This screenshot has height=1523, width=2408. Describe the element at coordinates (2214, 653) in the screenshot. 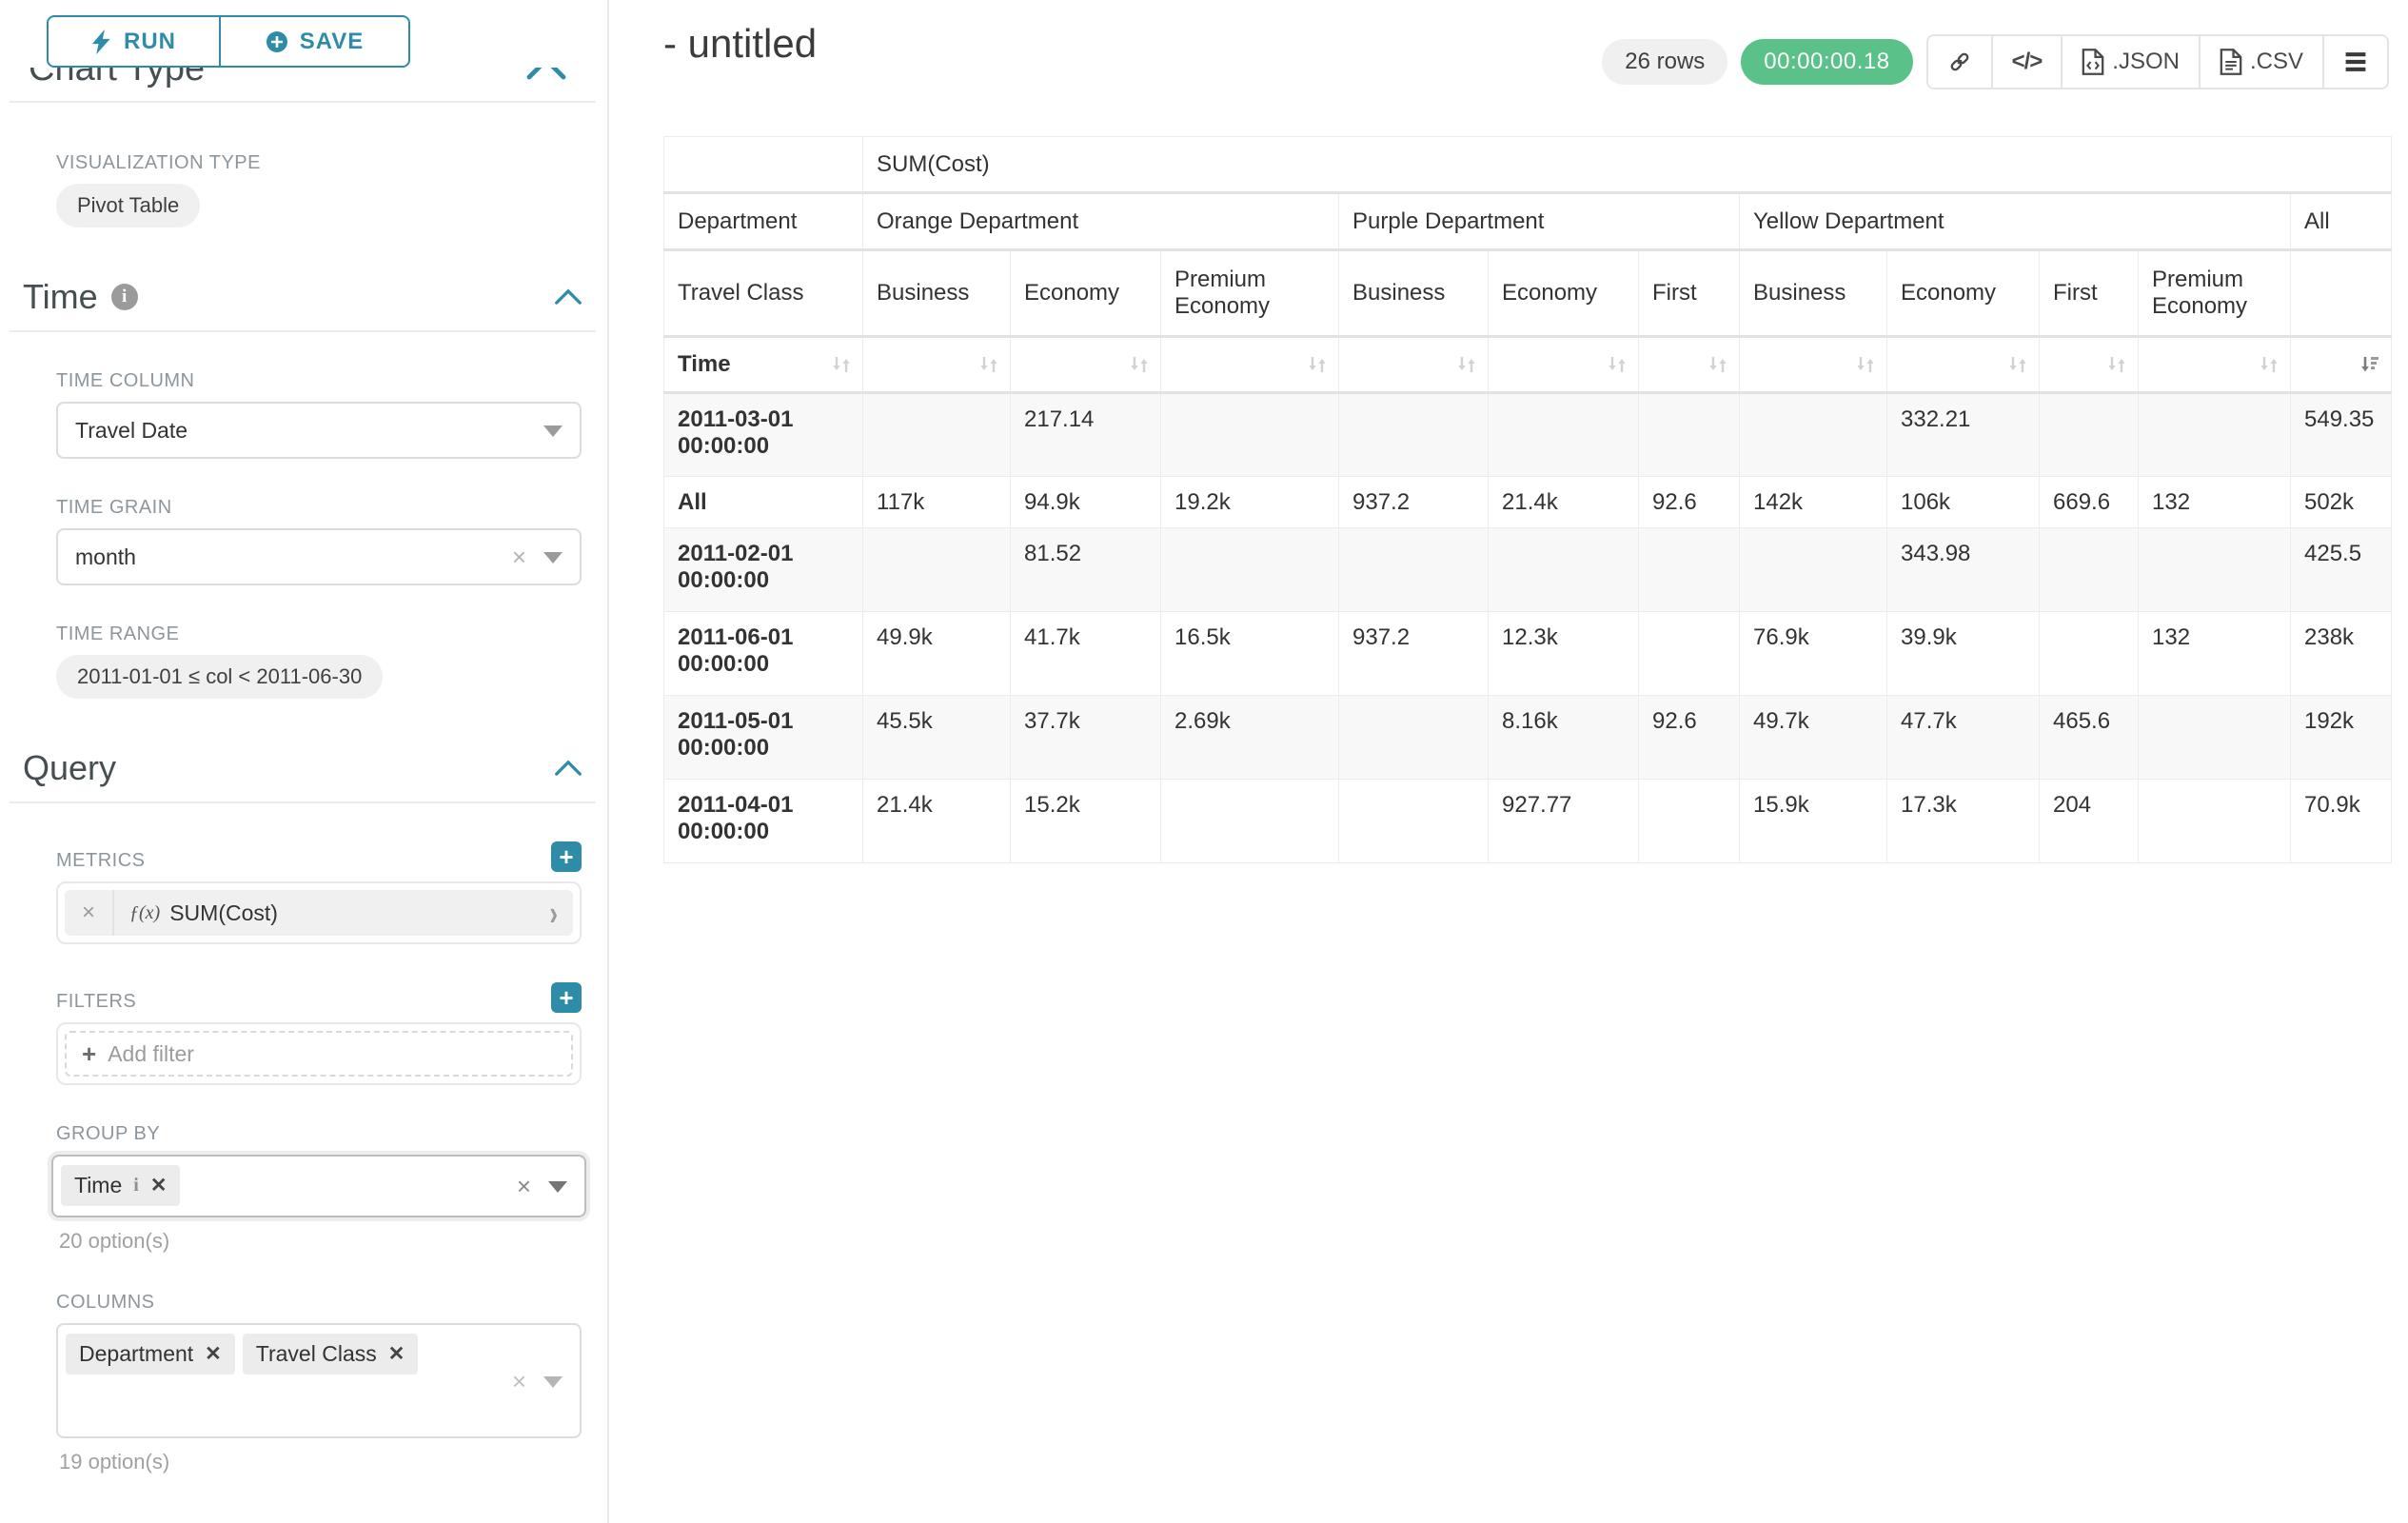

I see `value-cell: 132` at that location.